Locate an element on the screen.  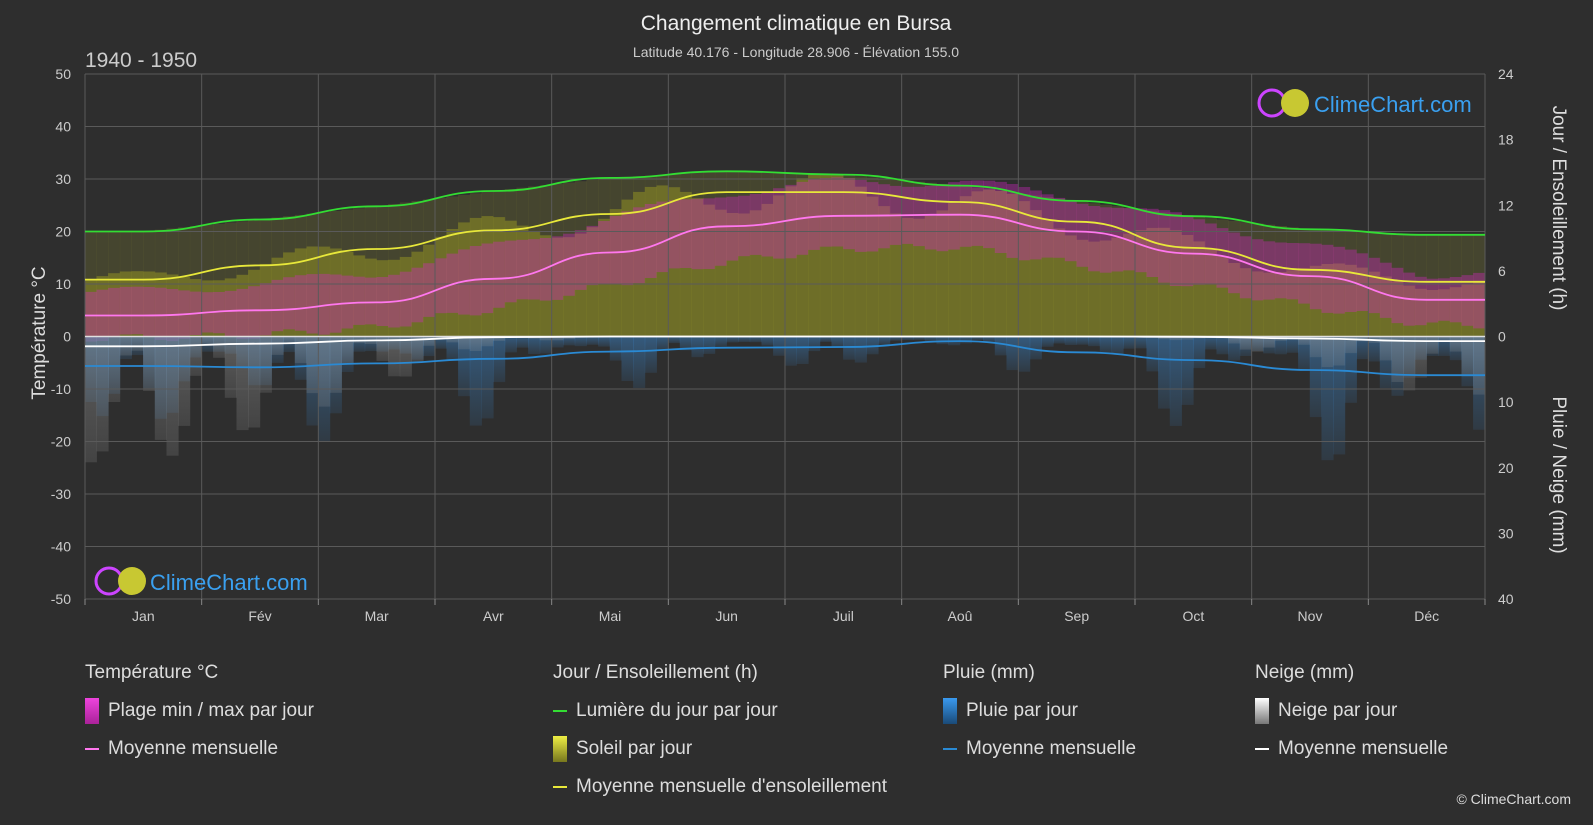
legend-heading: Température °C is located at coordinates (152, 672).